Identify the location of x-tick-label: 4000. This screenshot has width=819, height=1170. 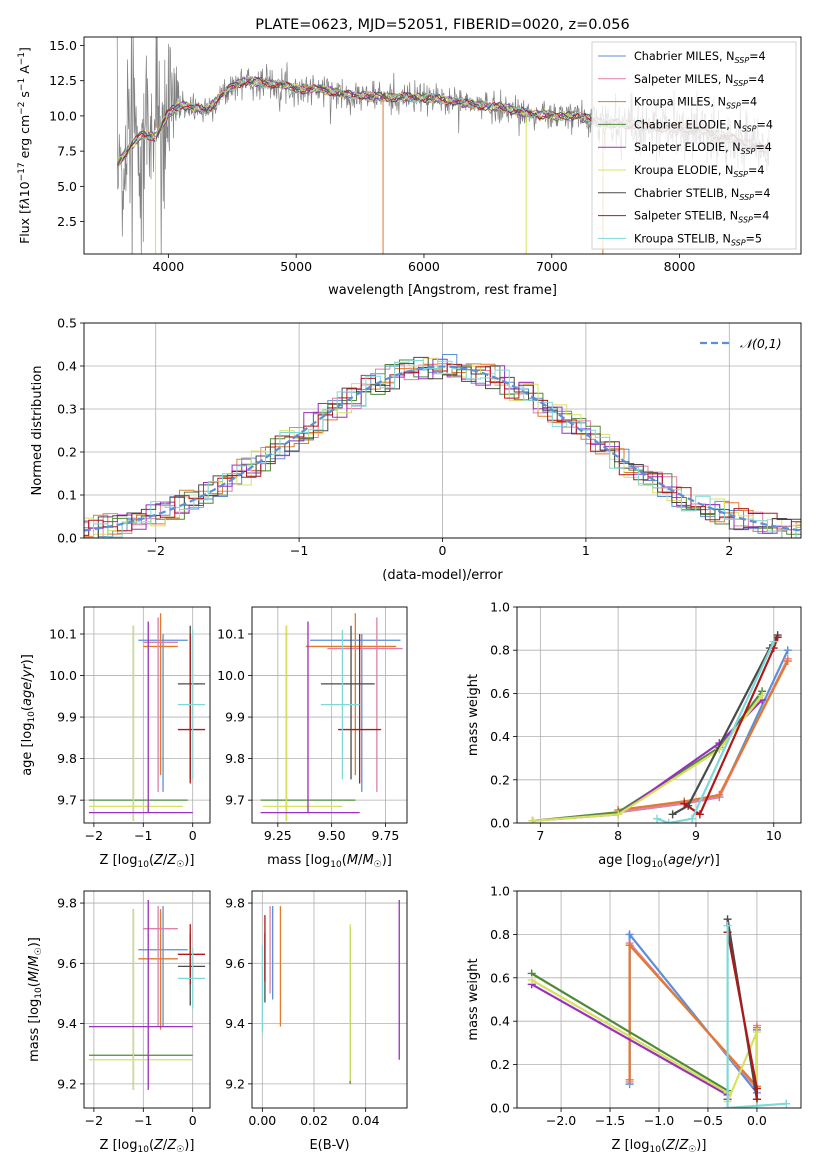
(168, 266).